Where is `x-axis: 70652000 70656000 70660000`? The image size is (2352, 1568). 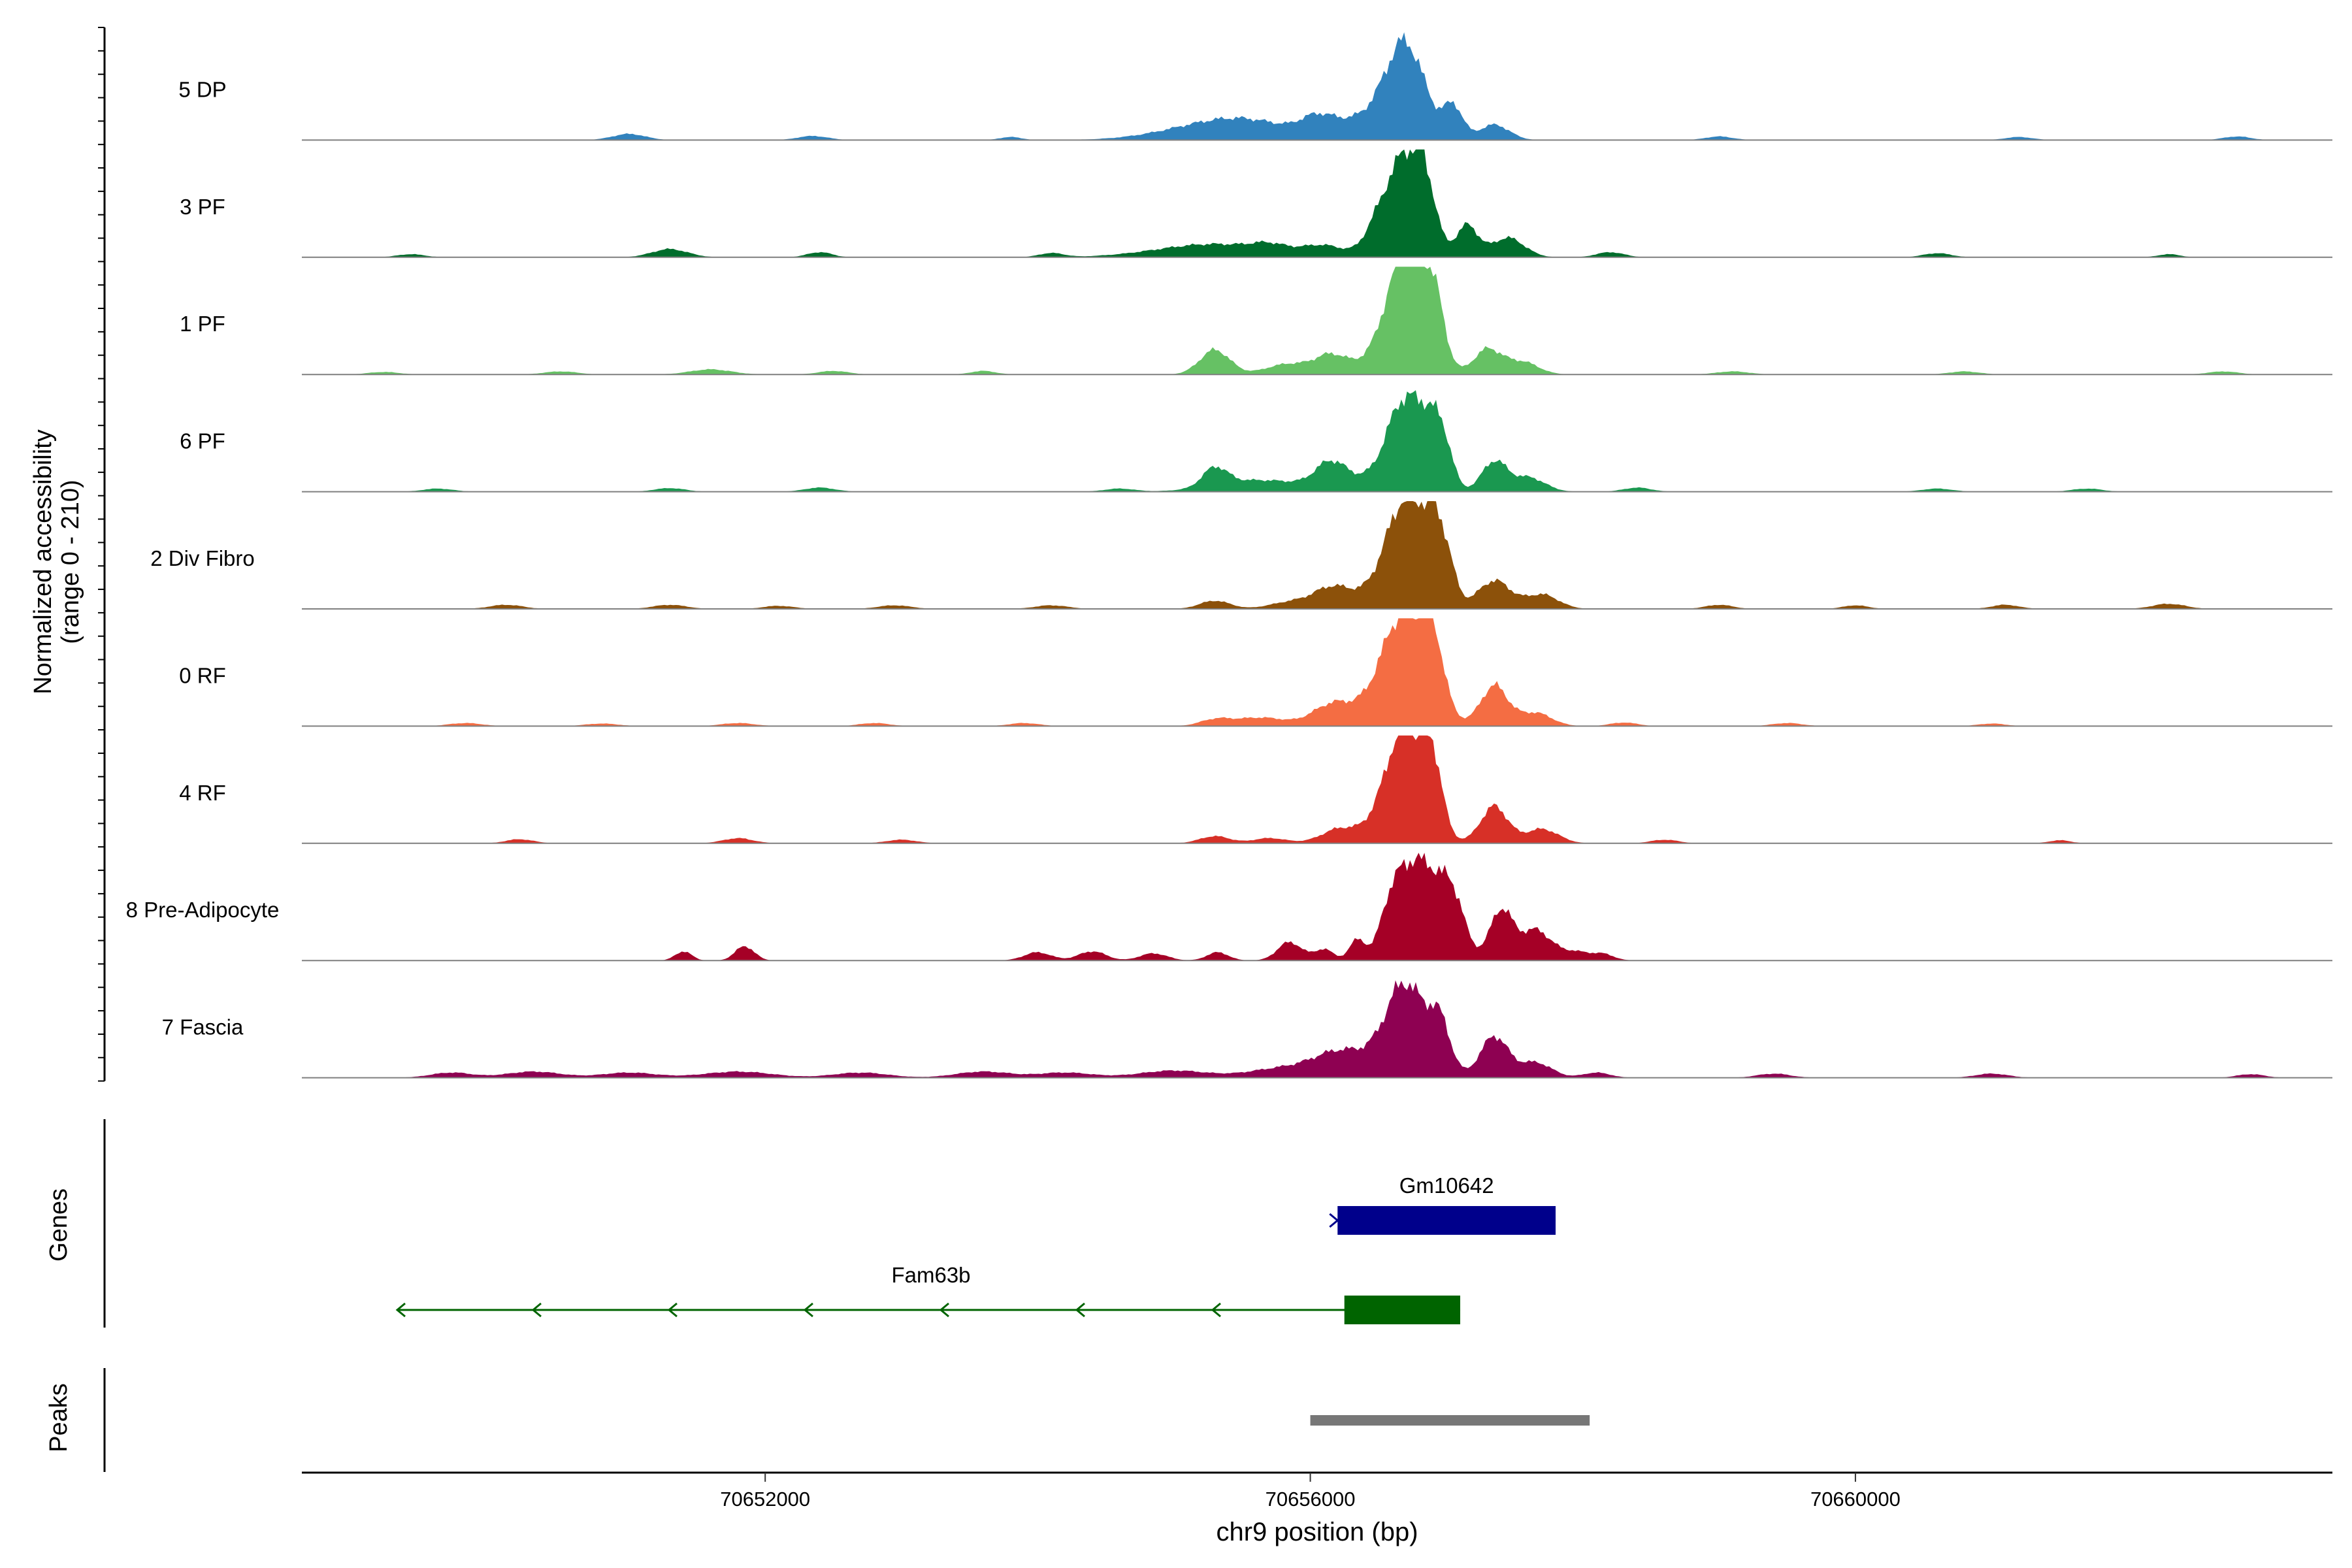 x-axis: 70652000 70656000 70660000 is located at coordinates (1317, 1491).